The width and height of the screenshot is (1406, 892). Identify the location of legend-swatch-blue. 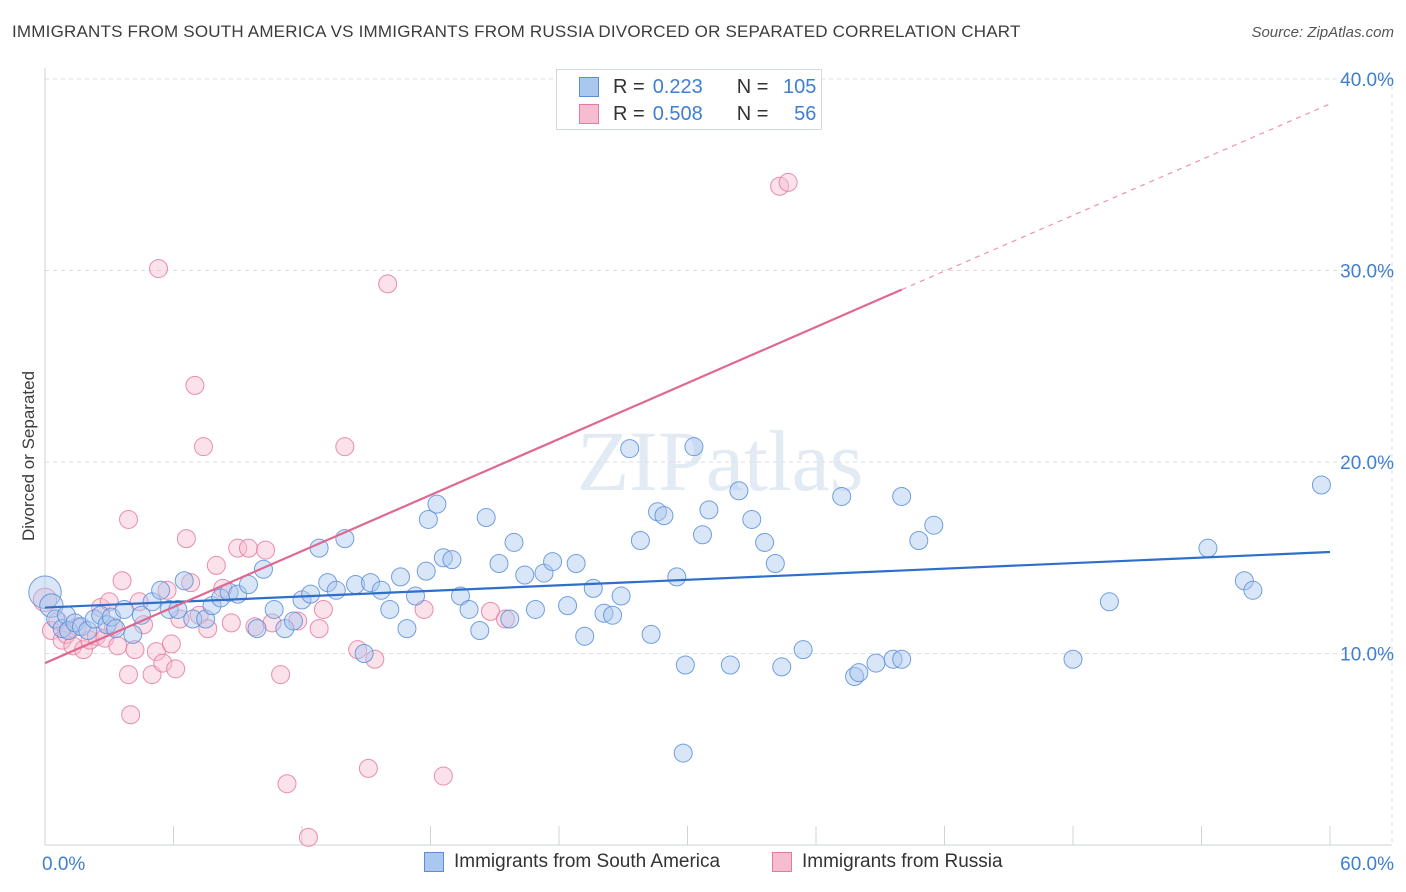
(589, 87).